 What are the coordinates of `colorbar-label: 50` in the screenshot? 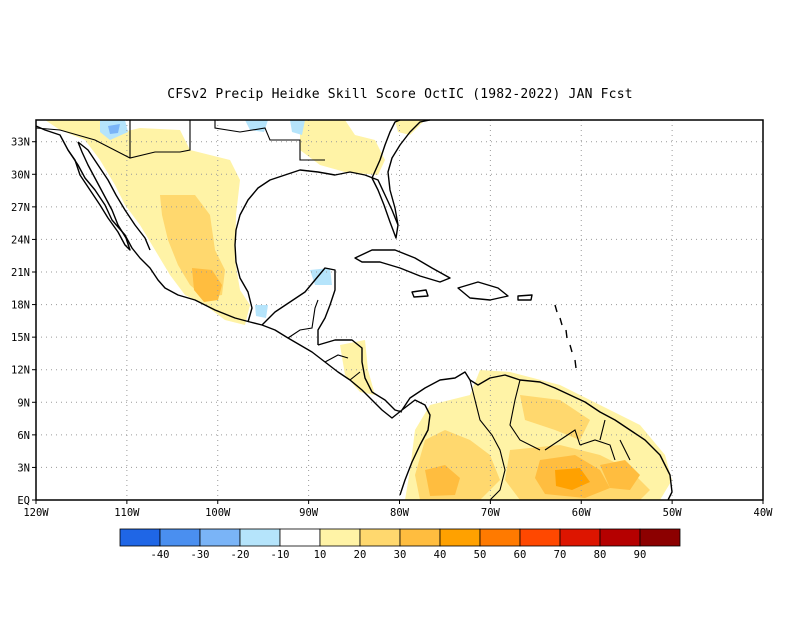 It's located at (480, 555).